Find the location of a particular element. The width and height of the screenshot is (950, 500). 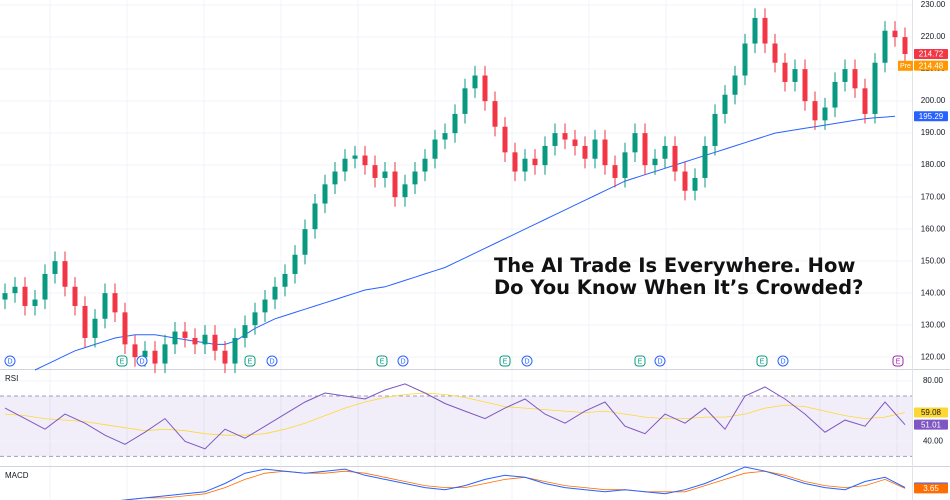

value-badge-label: 3.65 is located at coordinates (931, 488).